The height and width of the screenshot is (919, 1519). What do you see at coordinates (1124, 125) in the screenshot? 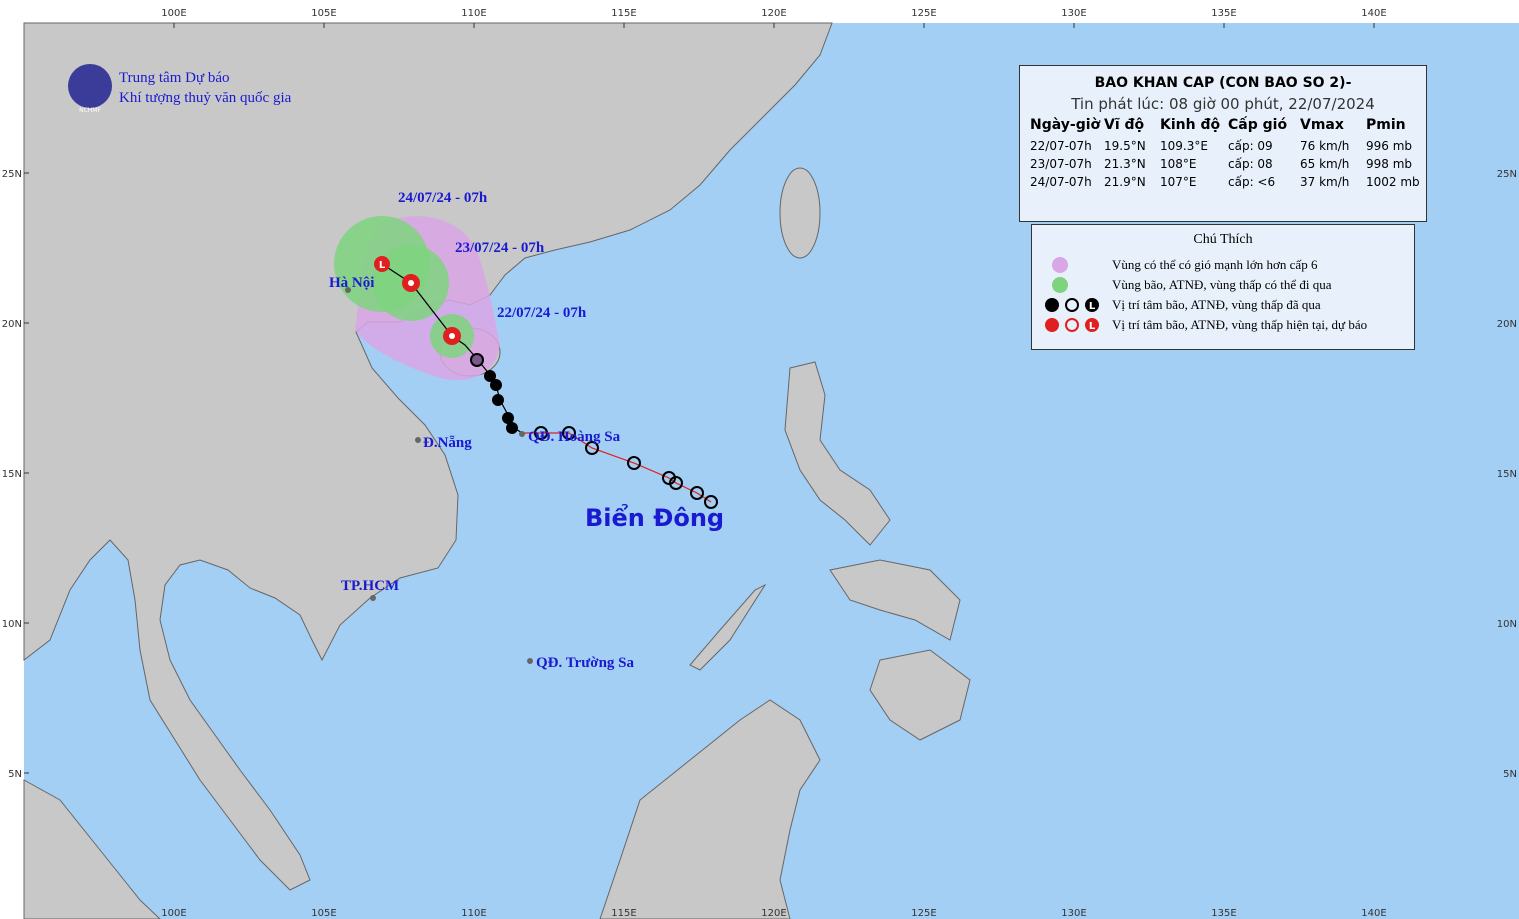
I see `table-header: Vĩ độ` at bounding box center [1124, 125].